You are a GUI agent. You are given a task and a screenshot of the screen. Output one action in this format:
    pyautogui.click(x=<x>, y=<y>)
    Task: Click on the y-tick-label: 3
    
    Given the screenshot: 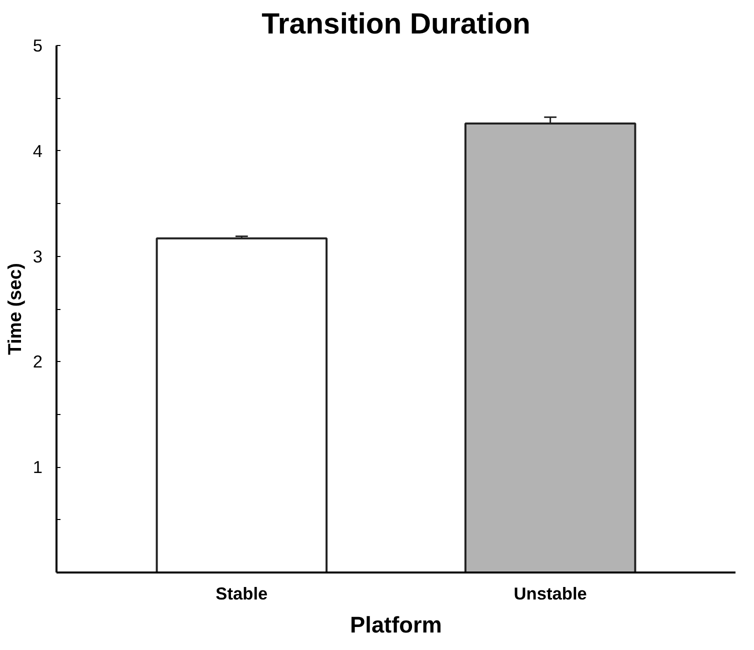 What is the action you would take?
    pyautogui.click(x=37, y=256)
    